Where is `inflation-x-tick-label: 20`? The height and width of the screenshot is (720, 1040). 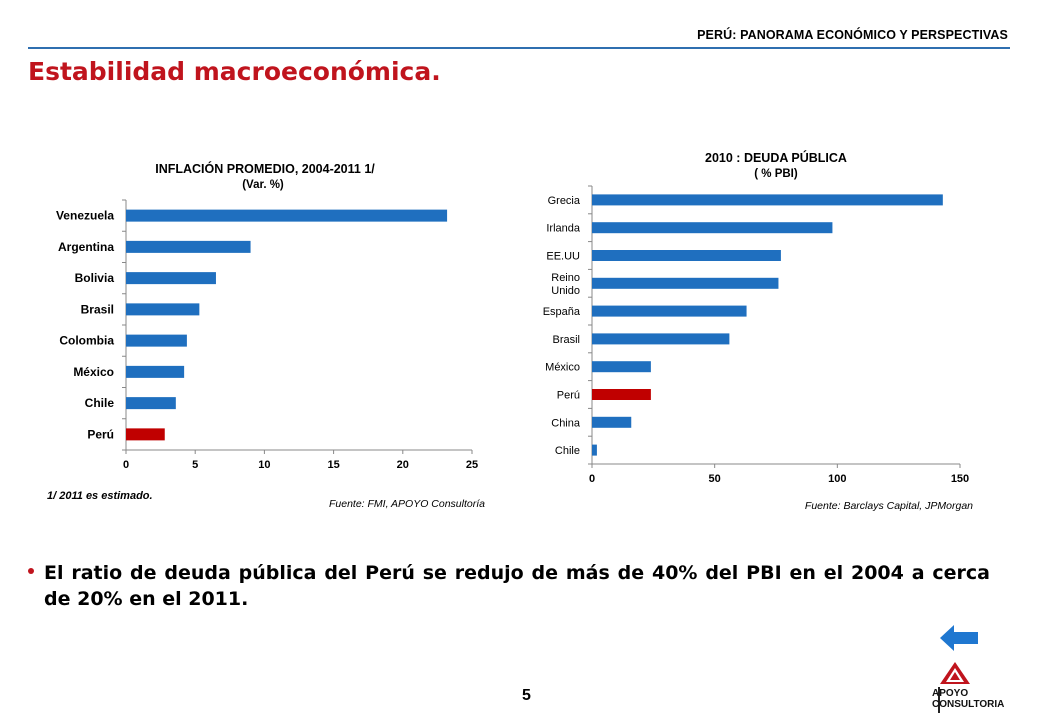 inflation-x-tick-label: 20 is located at coordinates (403, 465).